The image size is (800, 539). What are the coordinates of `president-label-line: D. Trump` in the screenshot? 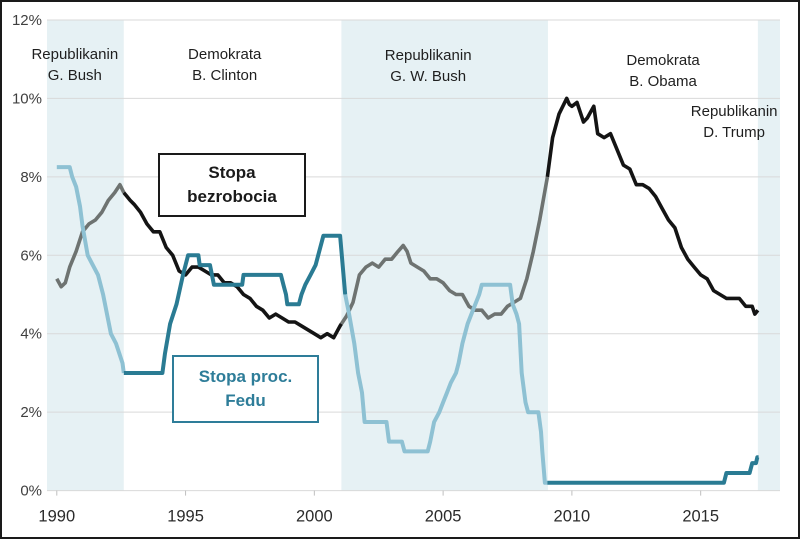 It's located at (734, 133).